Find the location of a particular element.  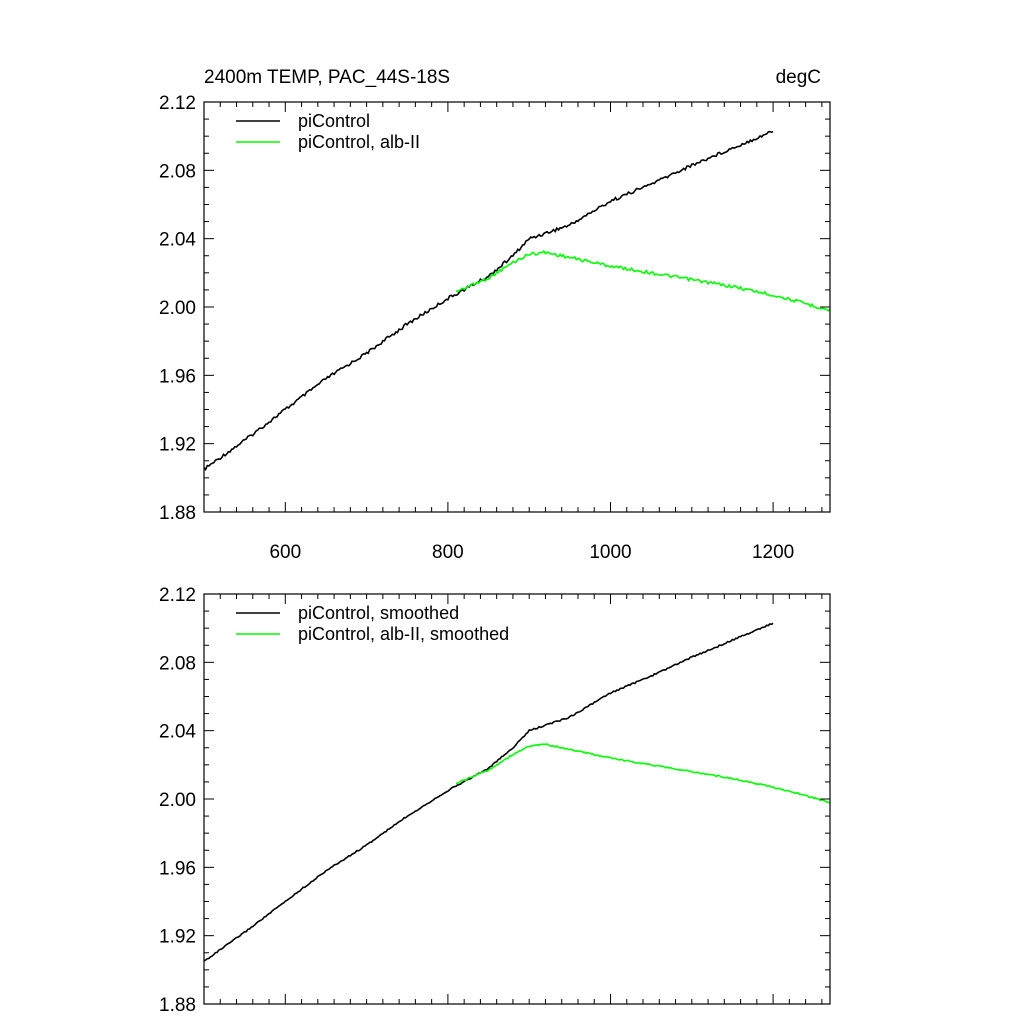

x-tick-label: 600 is located at coordinates (285, 552).